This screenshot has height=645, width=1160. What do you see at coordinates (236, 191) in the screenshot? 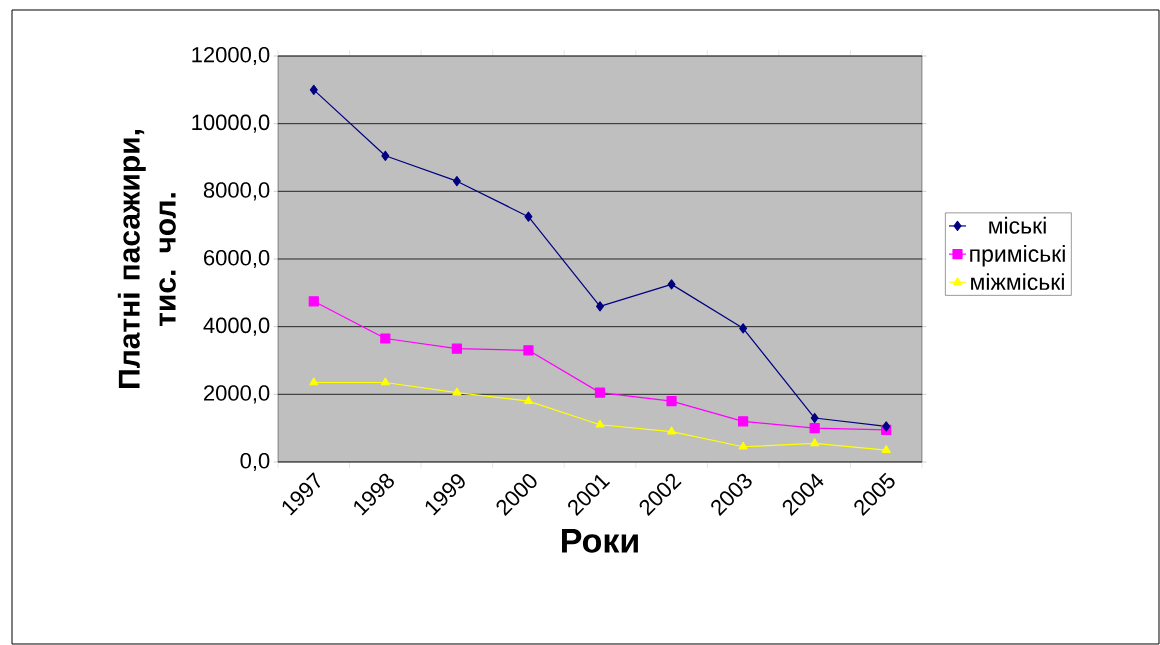
I see `y-tick-label: 8000,0` at bounding box center [236, 191].